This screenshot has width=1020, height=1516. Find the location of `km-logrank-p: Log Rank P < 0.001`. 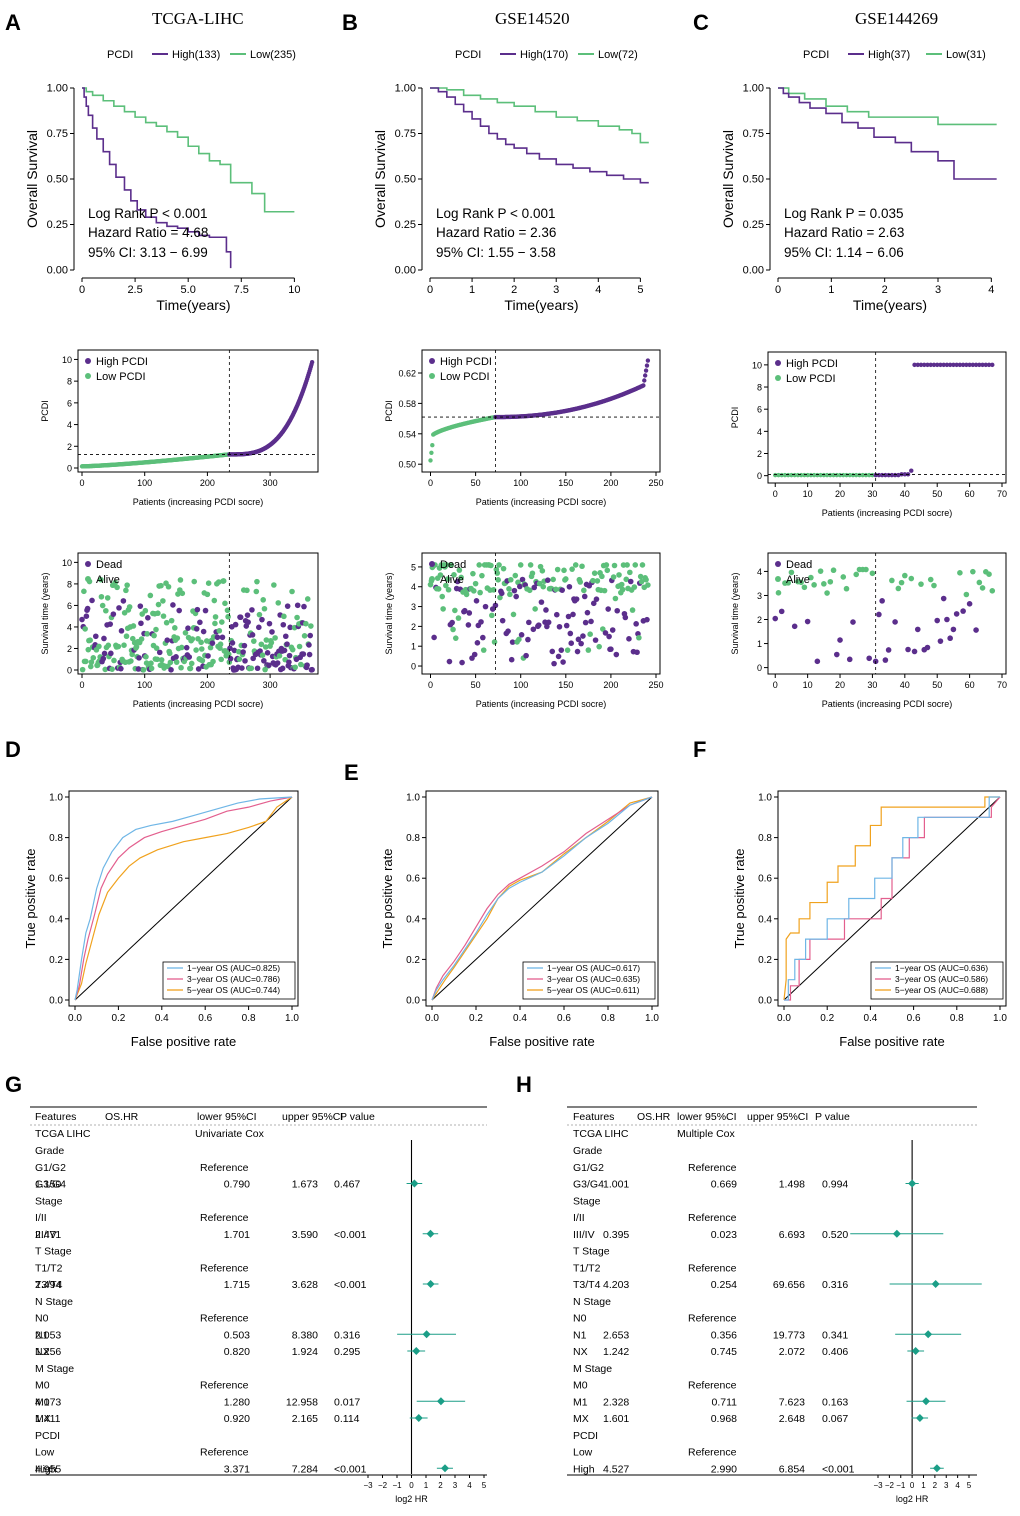

km-logrank-p: Log Rank P < 0.001 is located at coordinates (495, 213).